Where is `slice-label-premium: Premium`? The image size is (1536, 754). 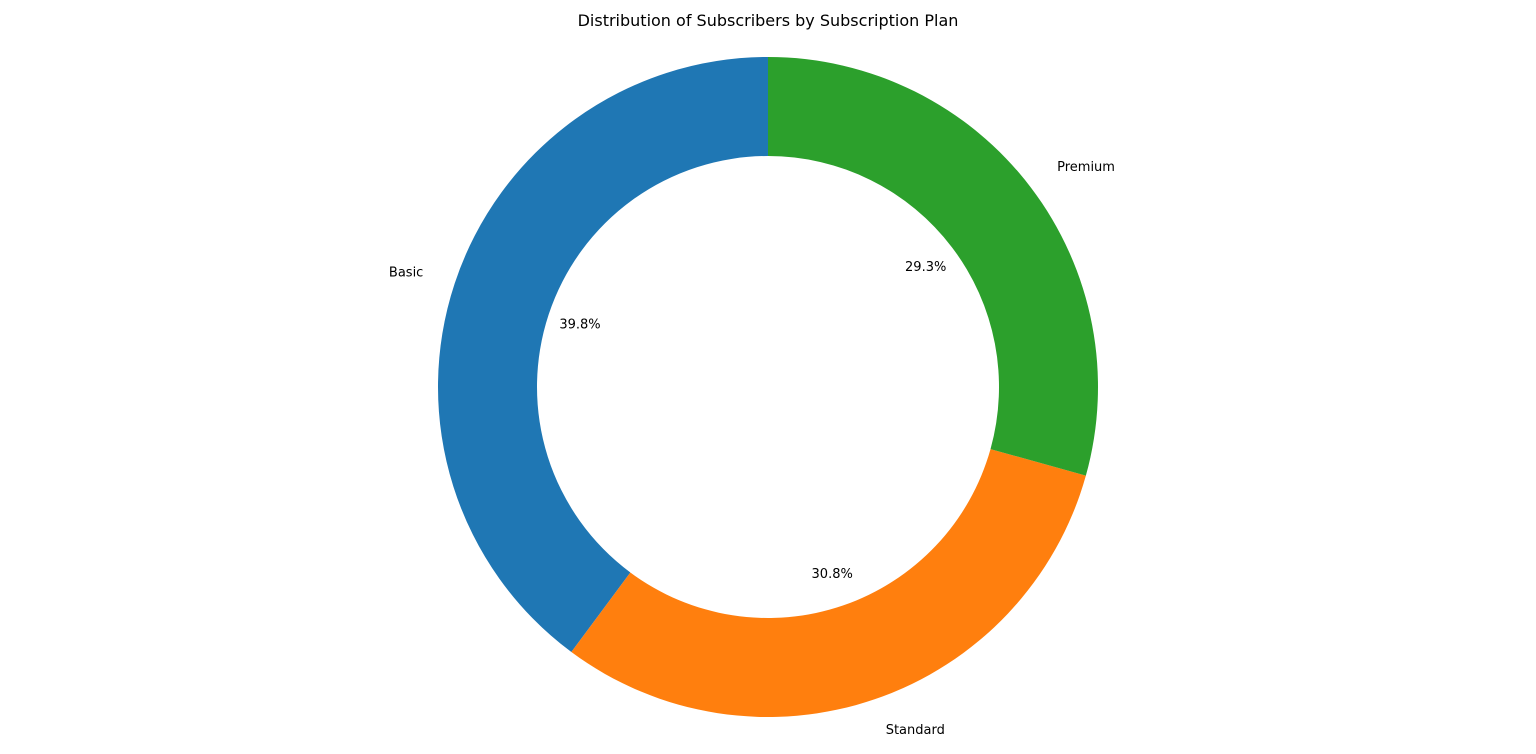
slice-label-premium: Premium is located at coordinates (1086, 167).